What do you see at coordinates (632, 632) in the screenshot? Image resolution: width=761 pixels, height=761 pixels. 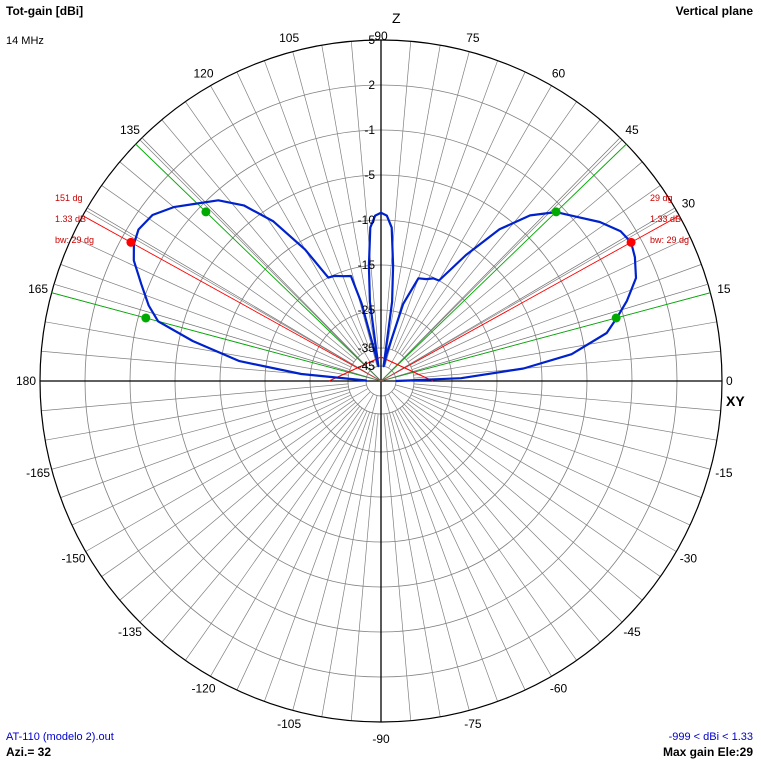 I see `angle-tick-label: -45` at bounding box center [632, 632].